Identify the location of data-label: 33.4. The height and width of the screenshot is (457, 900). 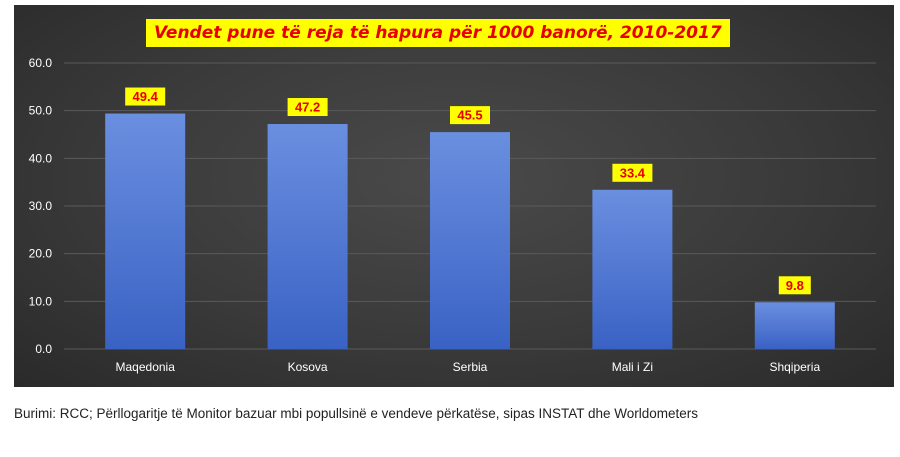
(632, 172).